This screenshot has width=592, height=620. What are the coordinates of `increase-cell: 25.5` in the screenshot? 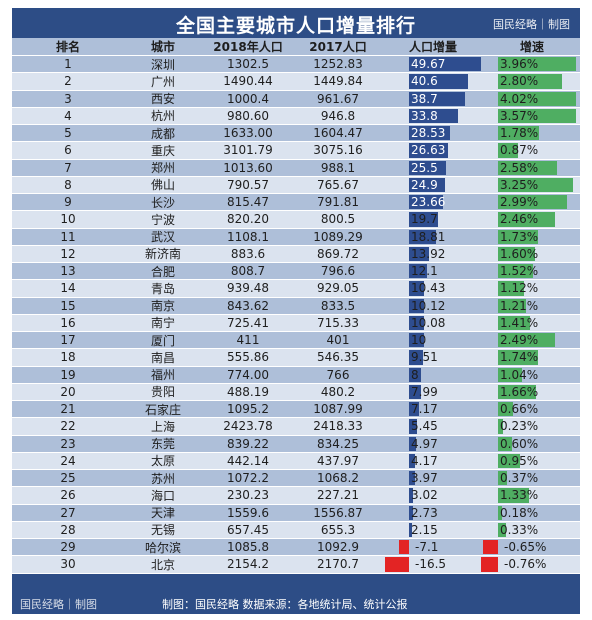 It's located at (433, 168).